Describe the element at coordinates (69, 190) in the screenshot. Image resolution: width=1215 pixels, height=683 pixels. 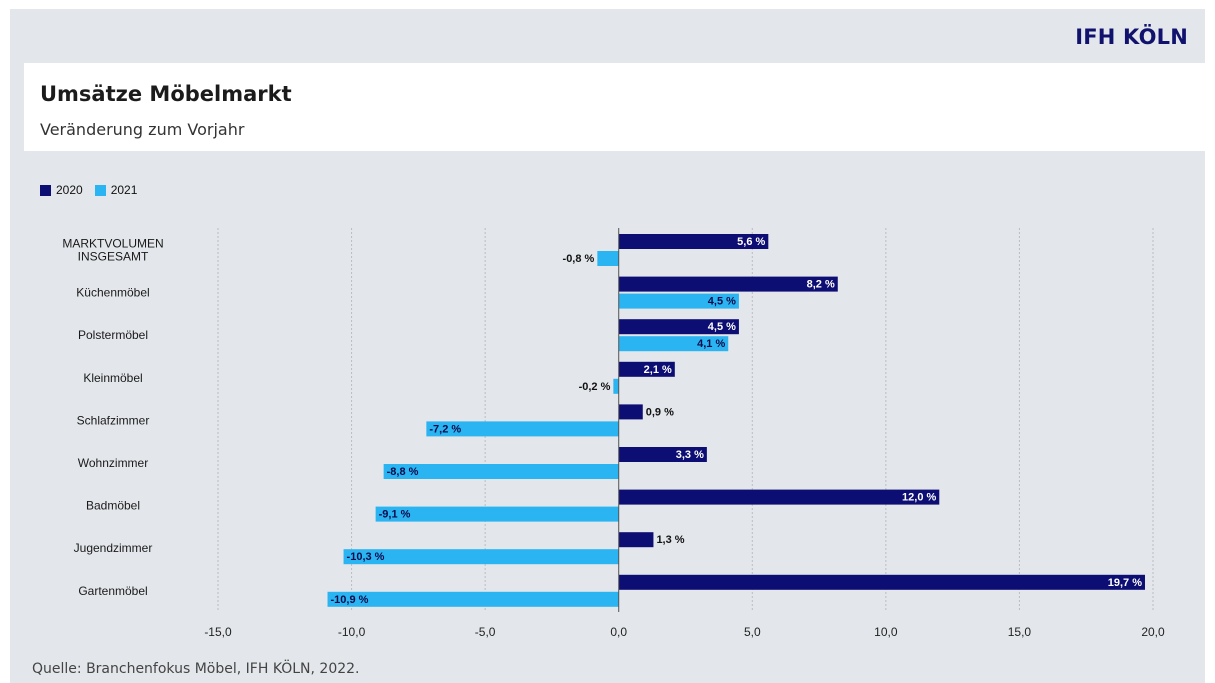
I see `legend-label-2020: 2020` at that location.